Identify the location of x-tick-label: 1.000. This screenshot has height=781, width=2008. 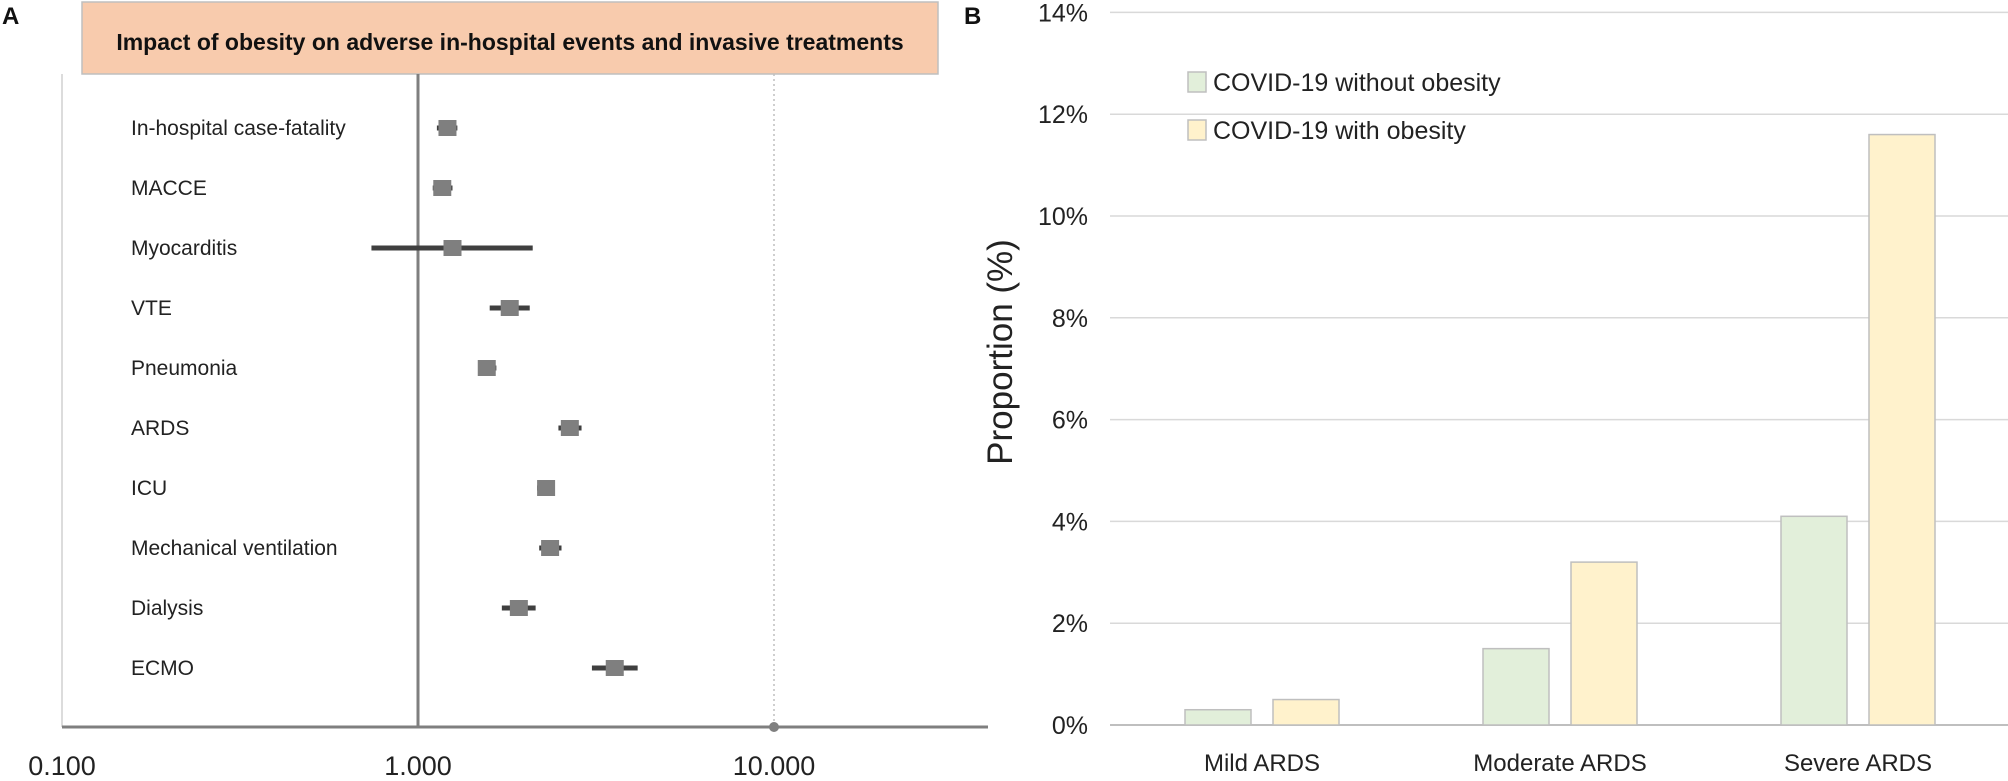
(418, 766).